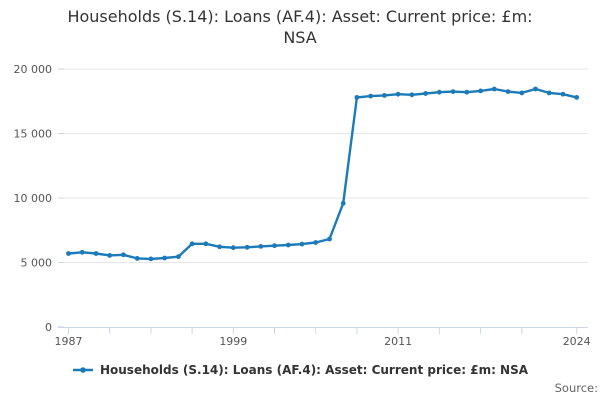 The width and height of the screenshot is (600, 400). I want to click on data-point-1995, so click(178, 257).